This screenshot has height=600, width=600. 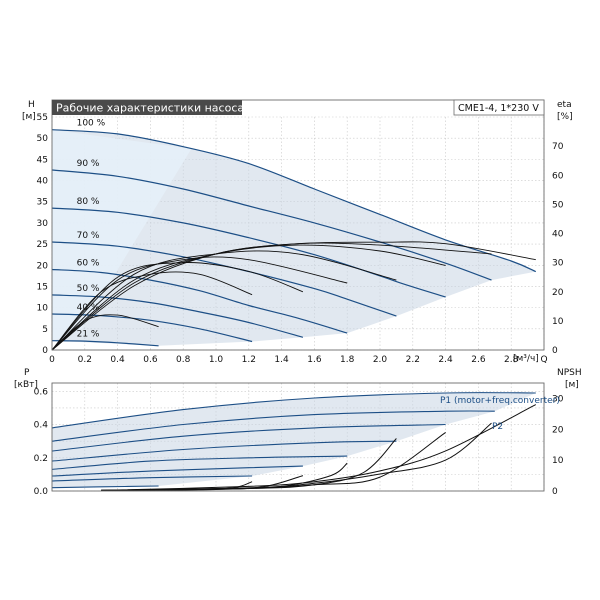 What do you see at coordinates (117, 360) in the screenshot?
I see `x-tick-label: 0.4` at bounding box center [117, 360].